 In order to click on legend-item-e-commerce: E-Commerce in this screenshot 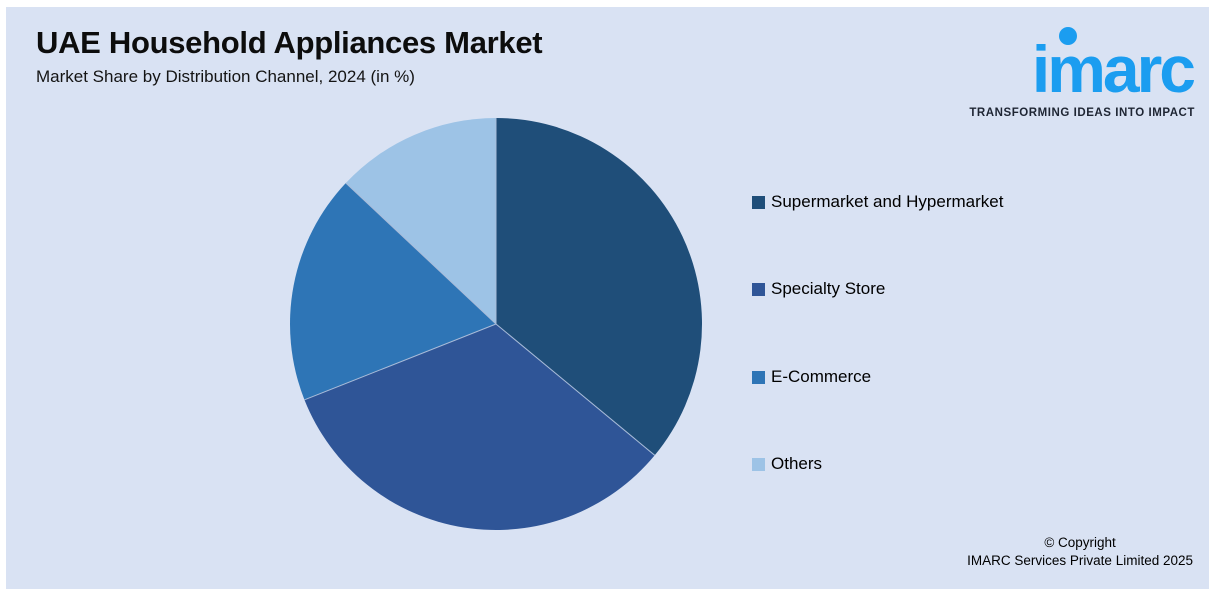, I will do `click(811, 377)`.